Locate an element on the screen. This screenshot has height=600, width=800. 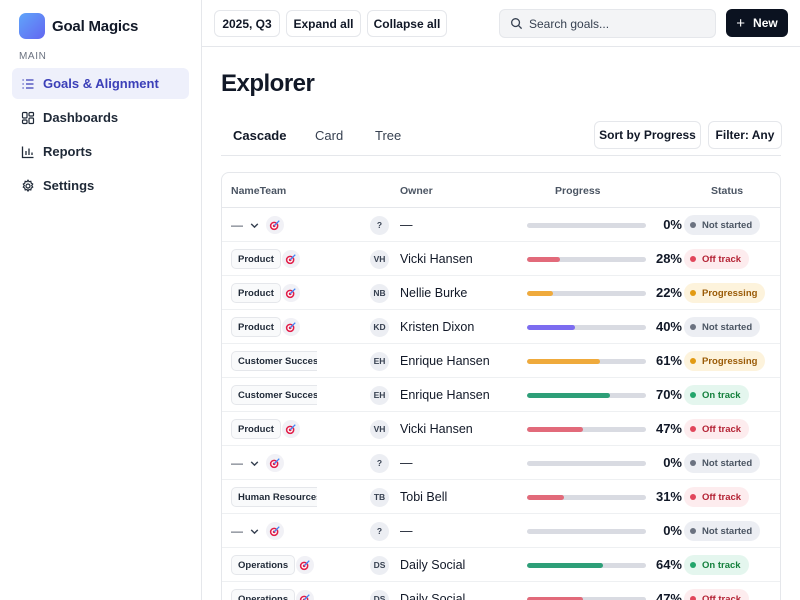
sidebar-item-dashboards: Dashboards is located at coordinates (100, 117).